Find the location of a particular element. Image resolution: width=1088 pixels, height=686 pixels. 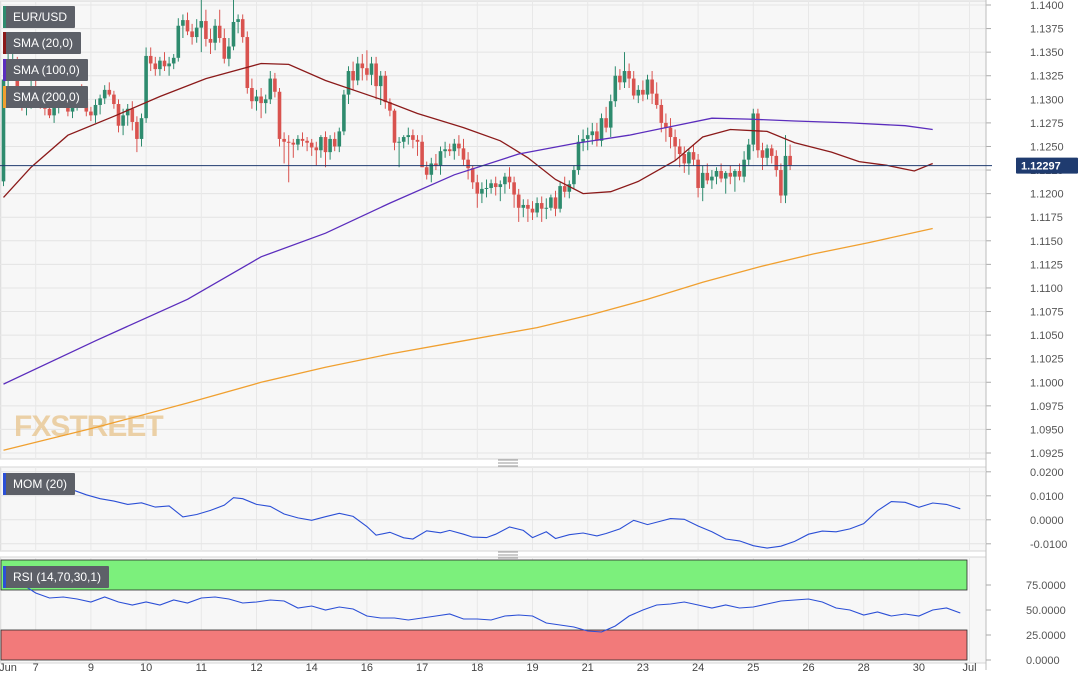

momentum-line is located at coordinates (482, 511).